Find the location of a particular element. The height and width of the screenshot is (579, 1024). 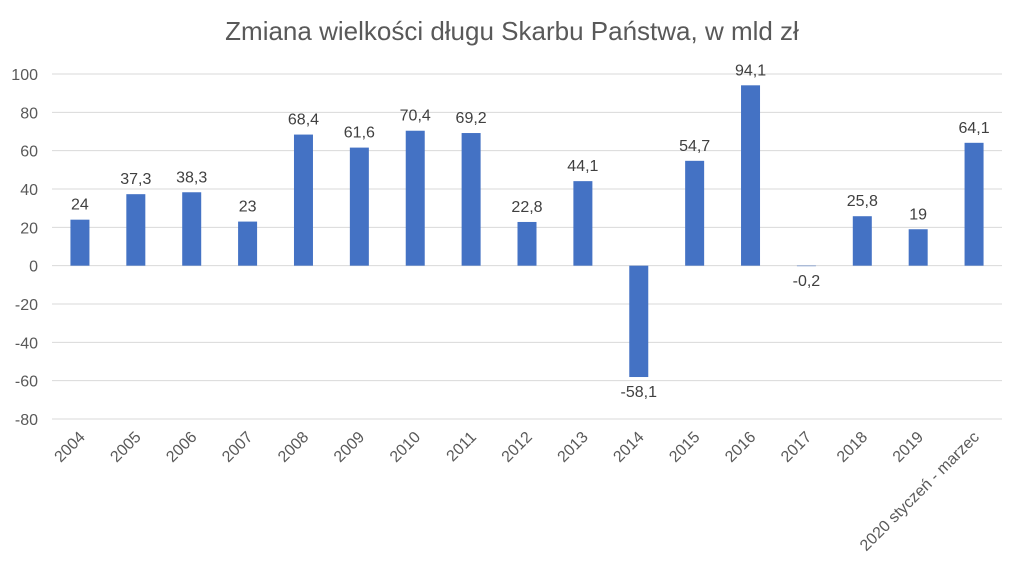

x-tick-label: 2015 is located at coordinates (684, 447).